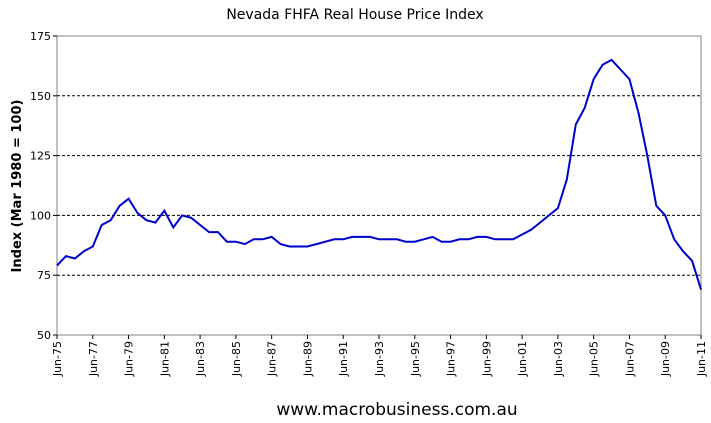  Describe the element at coordinates (451, 359) in the screenshot. I see `x-tick-label: Jun-97` at that location.